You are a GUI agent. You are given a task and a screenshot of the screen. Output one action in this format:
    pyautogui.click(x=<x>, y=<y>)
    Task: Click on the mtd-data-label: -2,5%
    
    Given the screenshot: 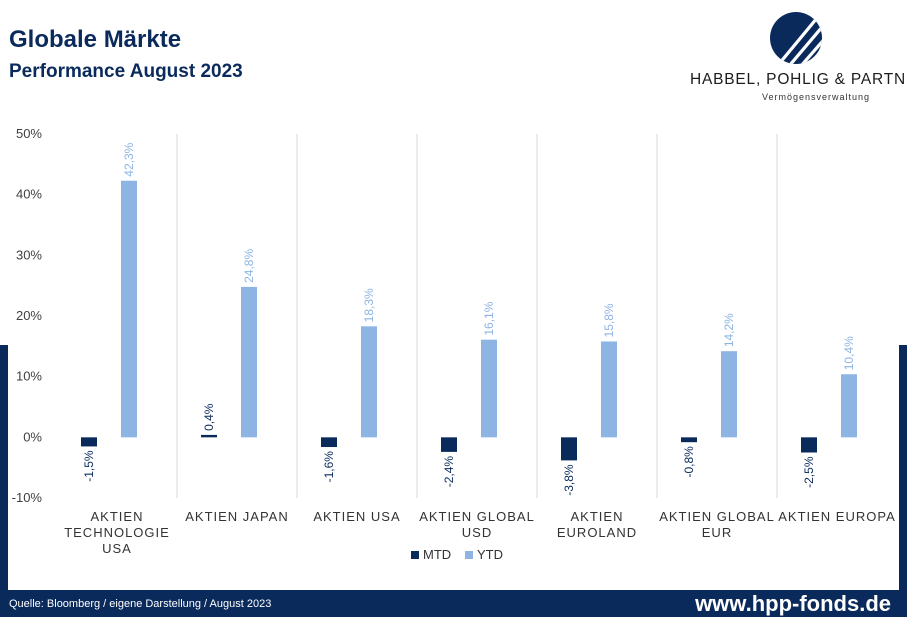 What is the action you would take?
    pyautogui.click(x=809, y=472)
    